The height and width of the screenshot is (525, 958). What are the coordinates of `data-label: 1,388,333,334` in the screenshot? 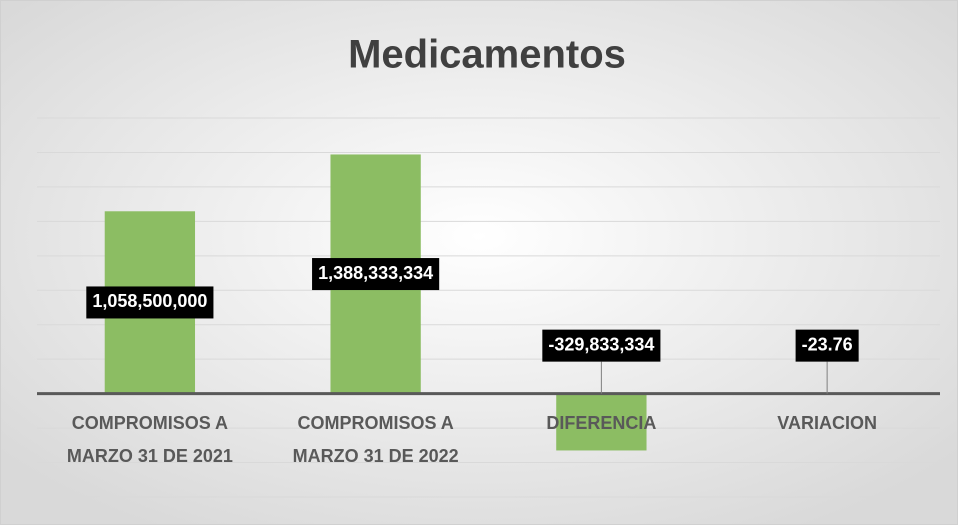 It's located at (375, 273).